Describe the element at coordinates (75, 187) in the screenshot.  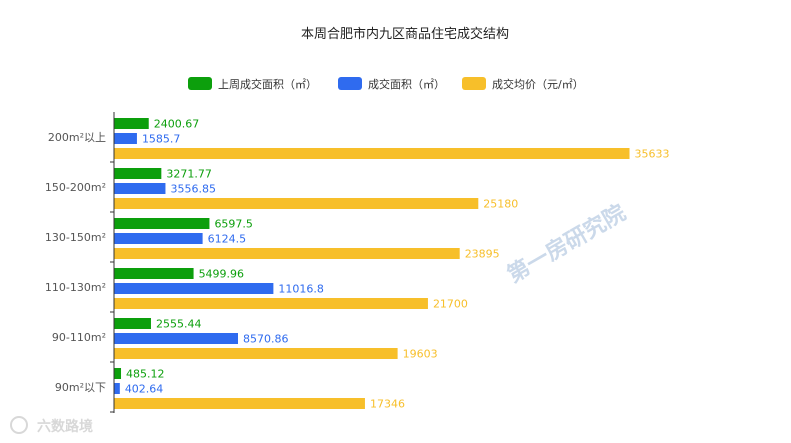
I see `category-label-1: 150-200m²` at that location.